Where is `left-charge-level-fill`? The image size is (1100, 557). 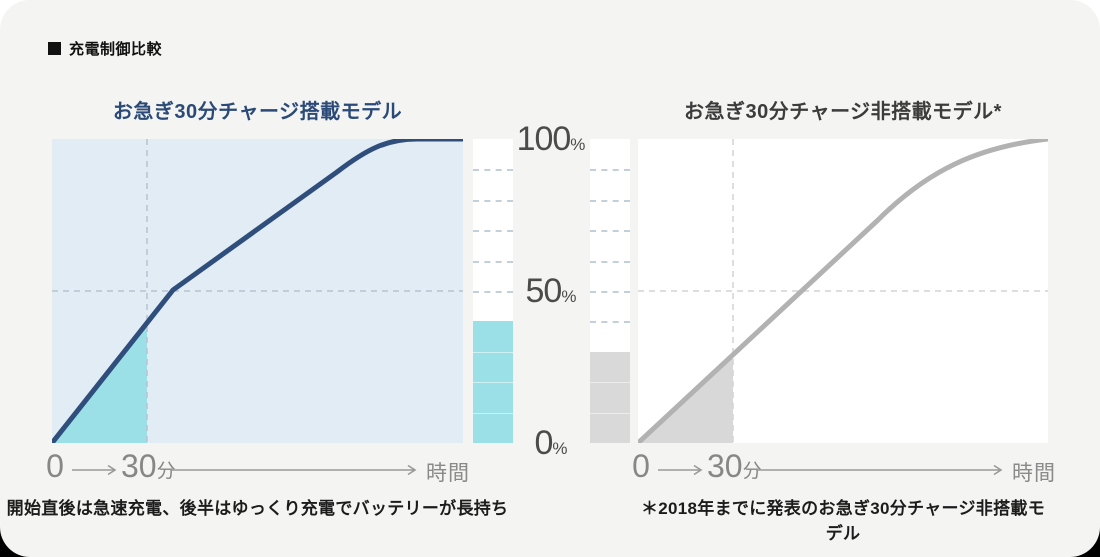
left-charge-level-fill is located at coordinates (493, 382).